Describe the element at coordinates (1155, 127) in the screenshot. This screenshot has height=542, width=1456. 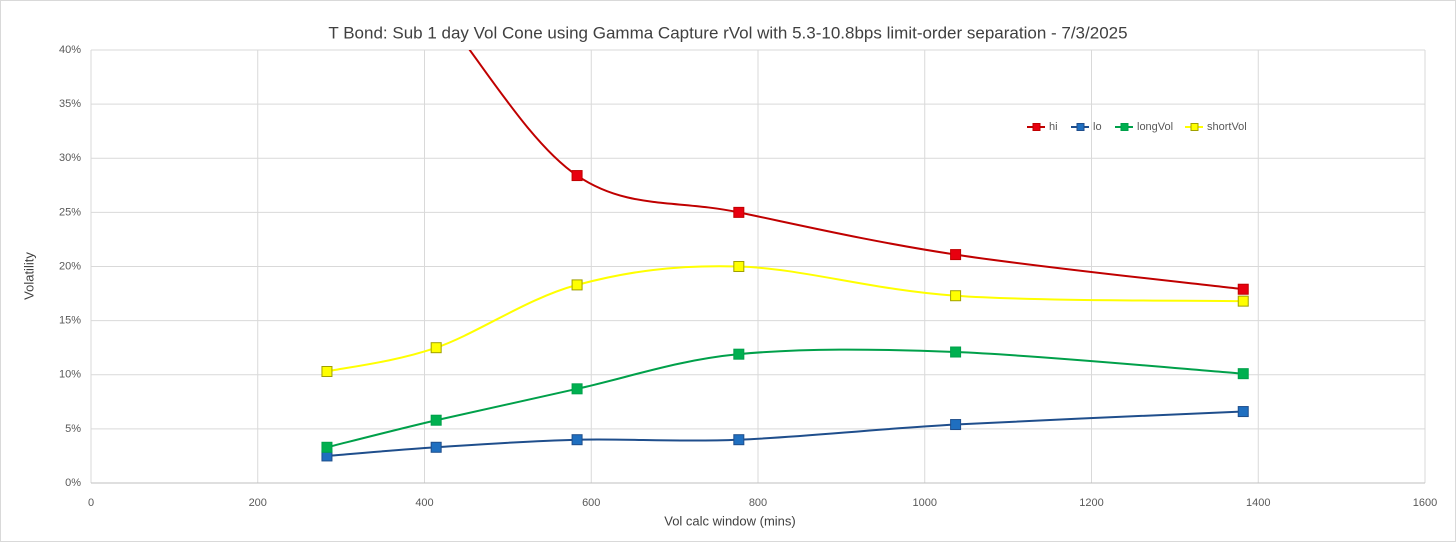
I see `legend-label: longVol` at that location.